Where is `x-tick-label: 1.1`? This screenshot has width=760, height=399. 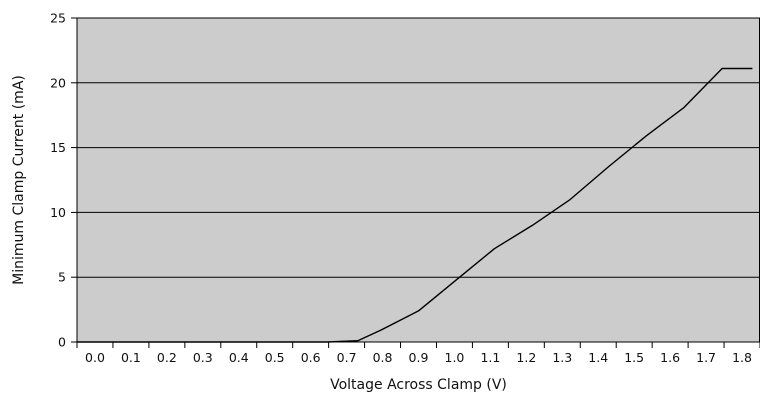 x-tick-label: 1.1 is located at coordinates (490, 357).